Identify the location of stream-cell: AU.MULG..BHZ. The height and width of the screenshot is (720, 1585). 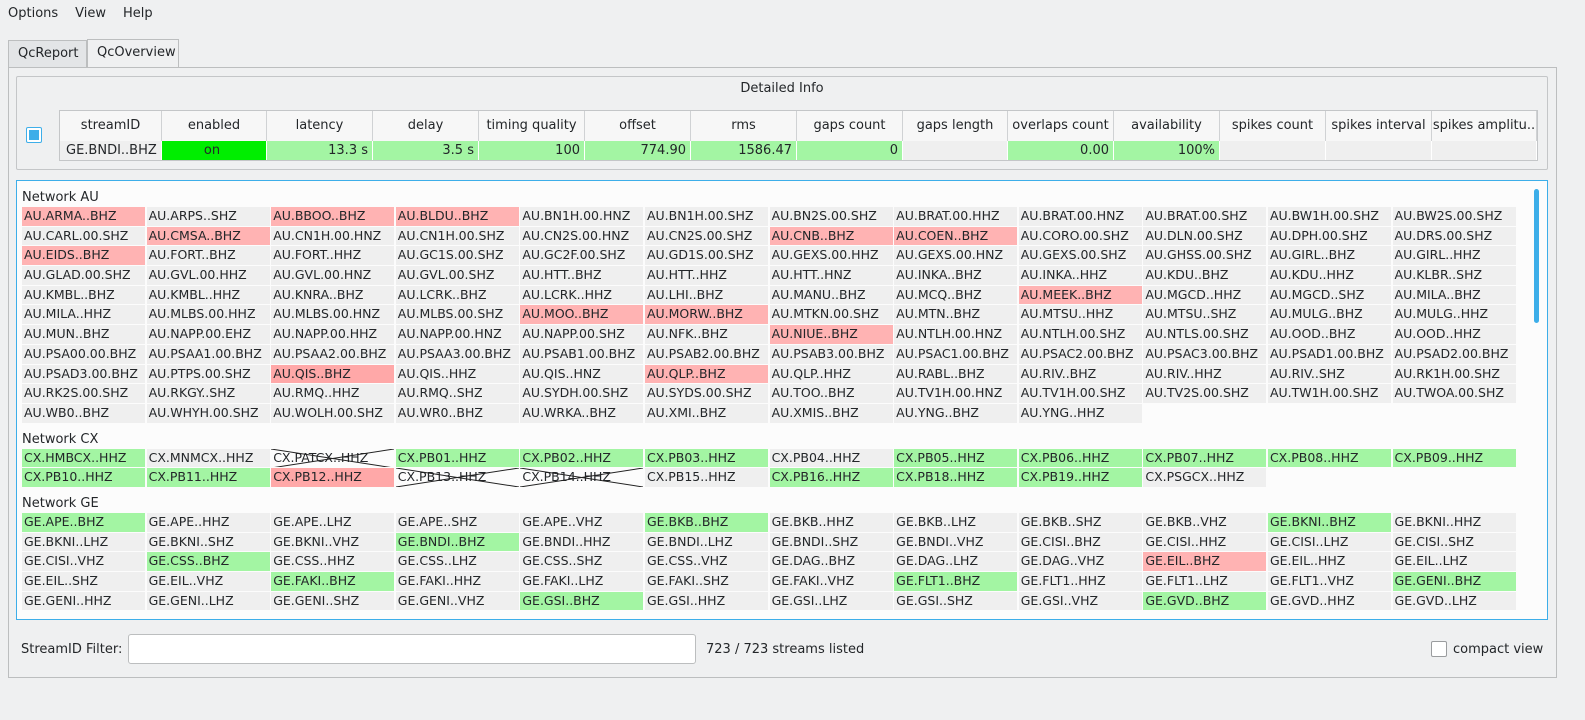
(1329, 315).